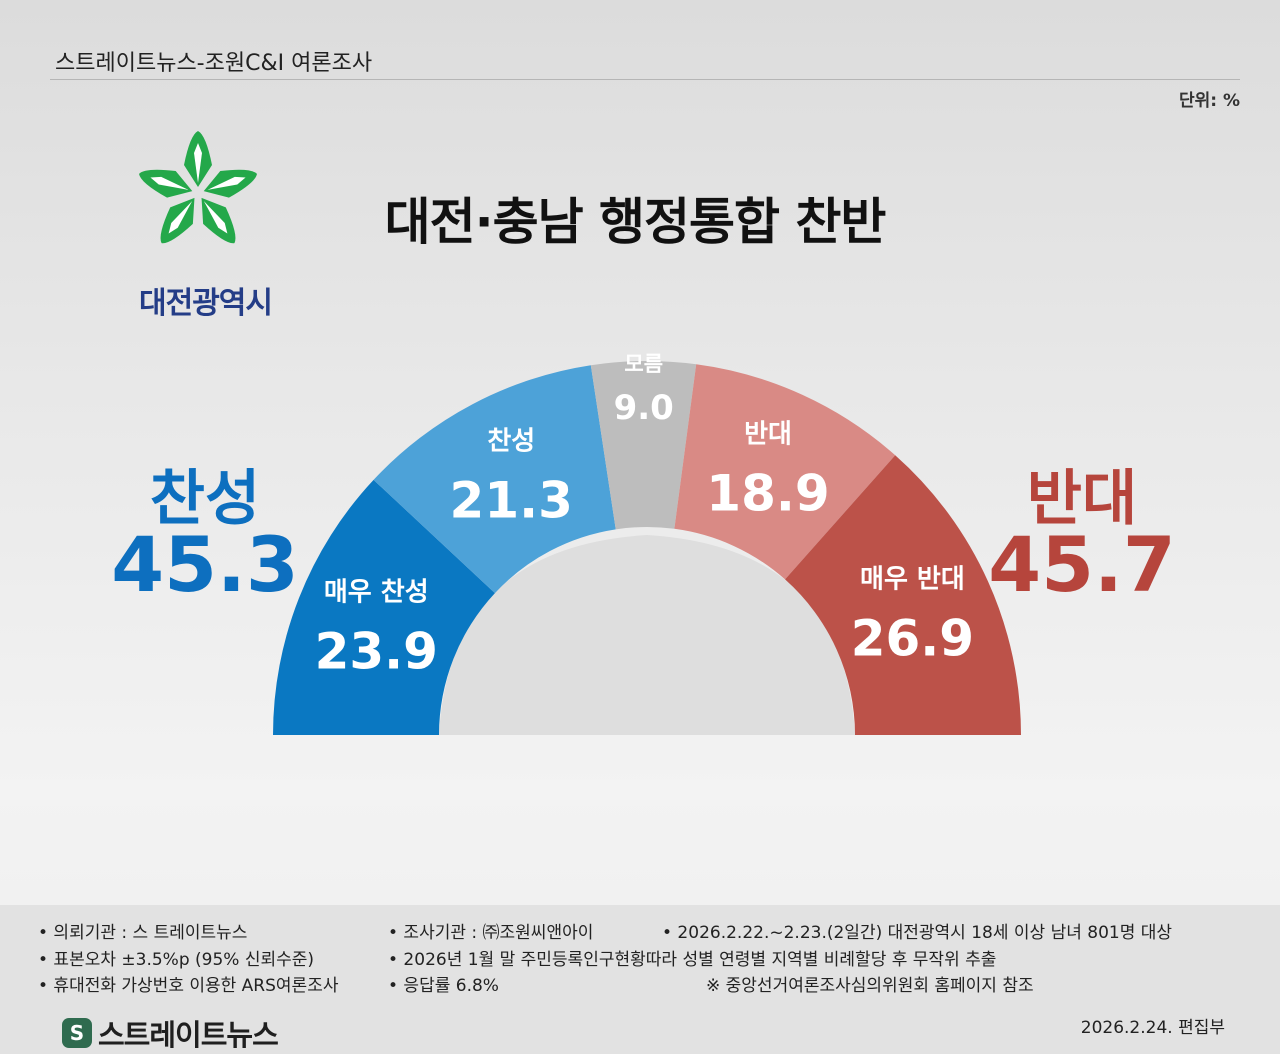  What do you see at coordinates (511, 442) in the screenshot?
I see `slice-label-2: 찬성` at bounding box center [511, 442].